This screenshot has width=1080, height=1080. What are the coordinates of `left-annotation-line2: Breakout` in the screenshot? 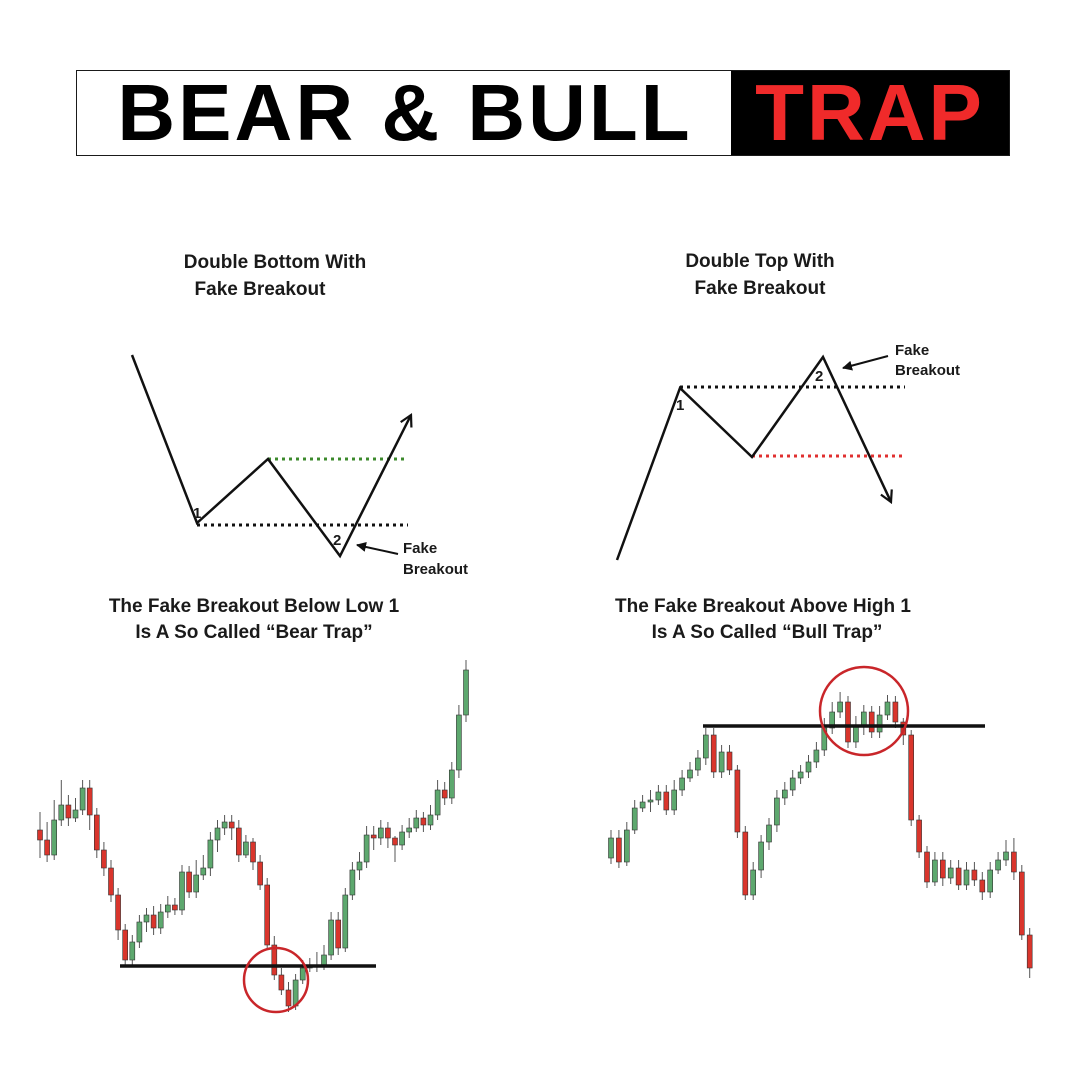 It's located at (435, 569).